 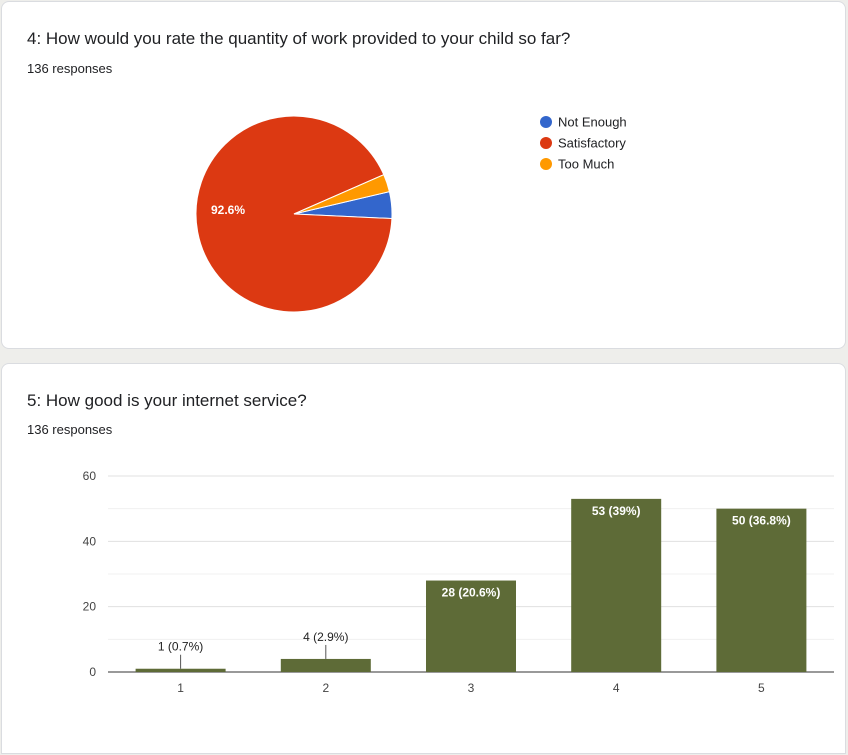 I want to click on bar-data-label: 28 (20.6%), so click(x=471, y=593).